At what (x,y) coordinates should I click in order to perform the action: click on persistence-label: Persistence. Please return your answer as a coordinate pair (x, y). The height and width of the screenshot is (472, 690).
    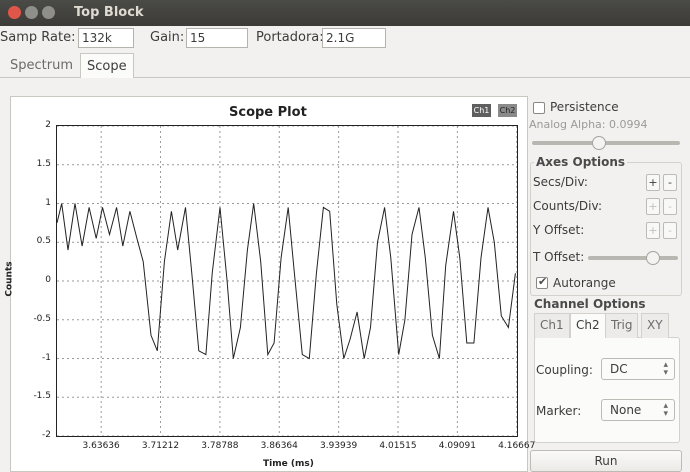
    Looking at the image, I should click on (584, 107).